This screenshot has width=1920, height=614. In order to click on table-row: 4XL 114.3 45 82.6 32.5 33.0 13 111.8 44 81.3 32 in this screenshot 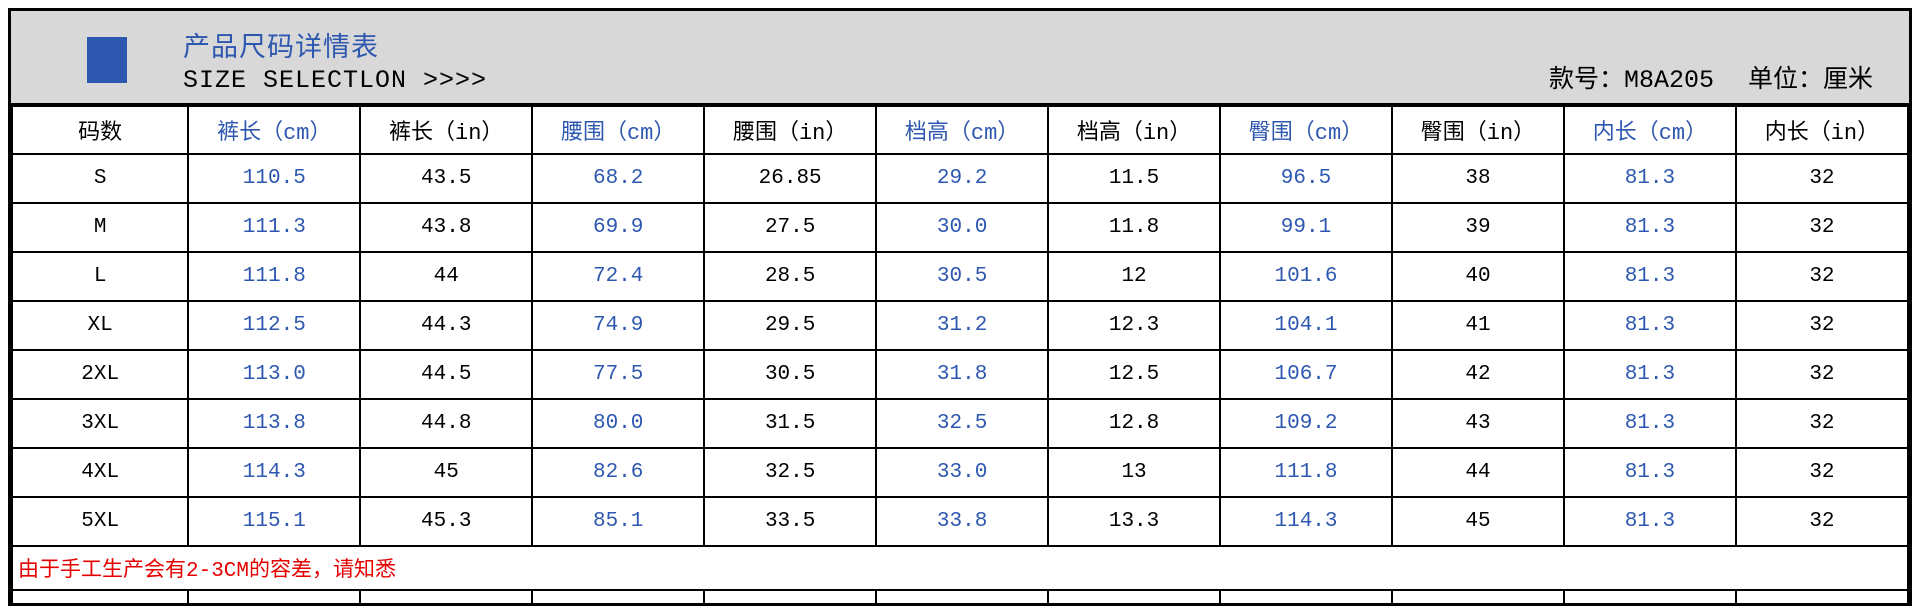, I will do `click(960, 472)`.